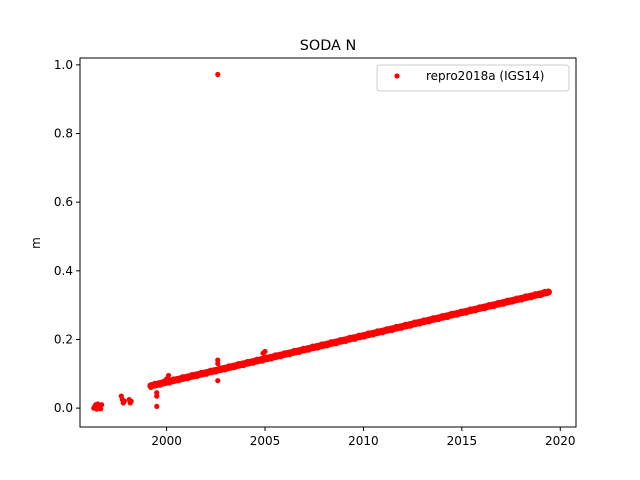 The height and width of the screenshot is (480, 640). I want to click on legend: repro2018a (IGS14), so click(473, 78).